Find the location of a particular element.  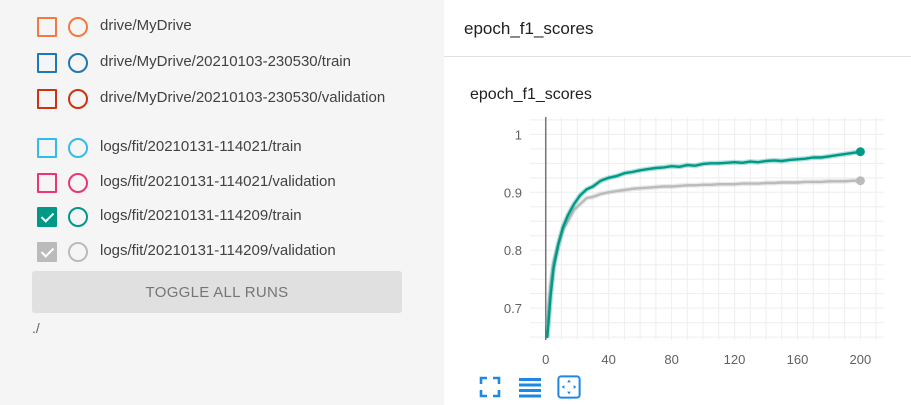

fullscreen-icon is located at coordinates (490, 387).